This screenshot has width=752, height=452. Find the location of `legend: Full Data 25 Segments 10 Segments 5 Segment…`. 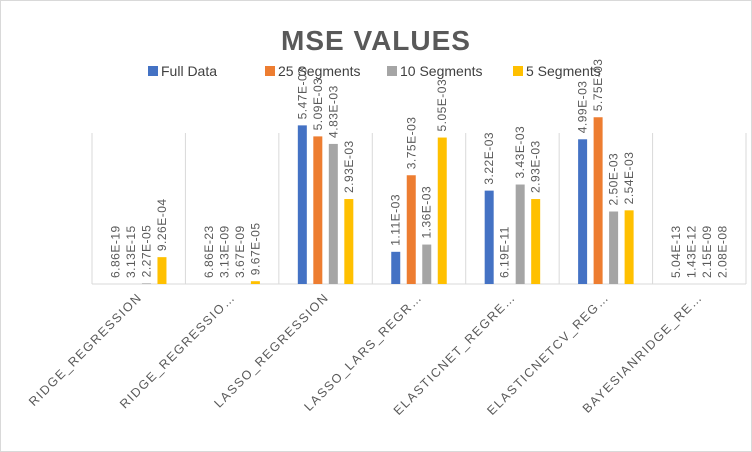

legend: Full Data 25 Segments 10 Segments 5 Segment… is located at coordinates (374, 71).